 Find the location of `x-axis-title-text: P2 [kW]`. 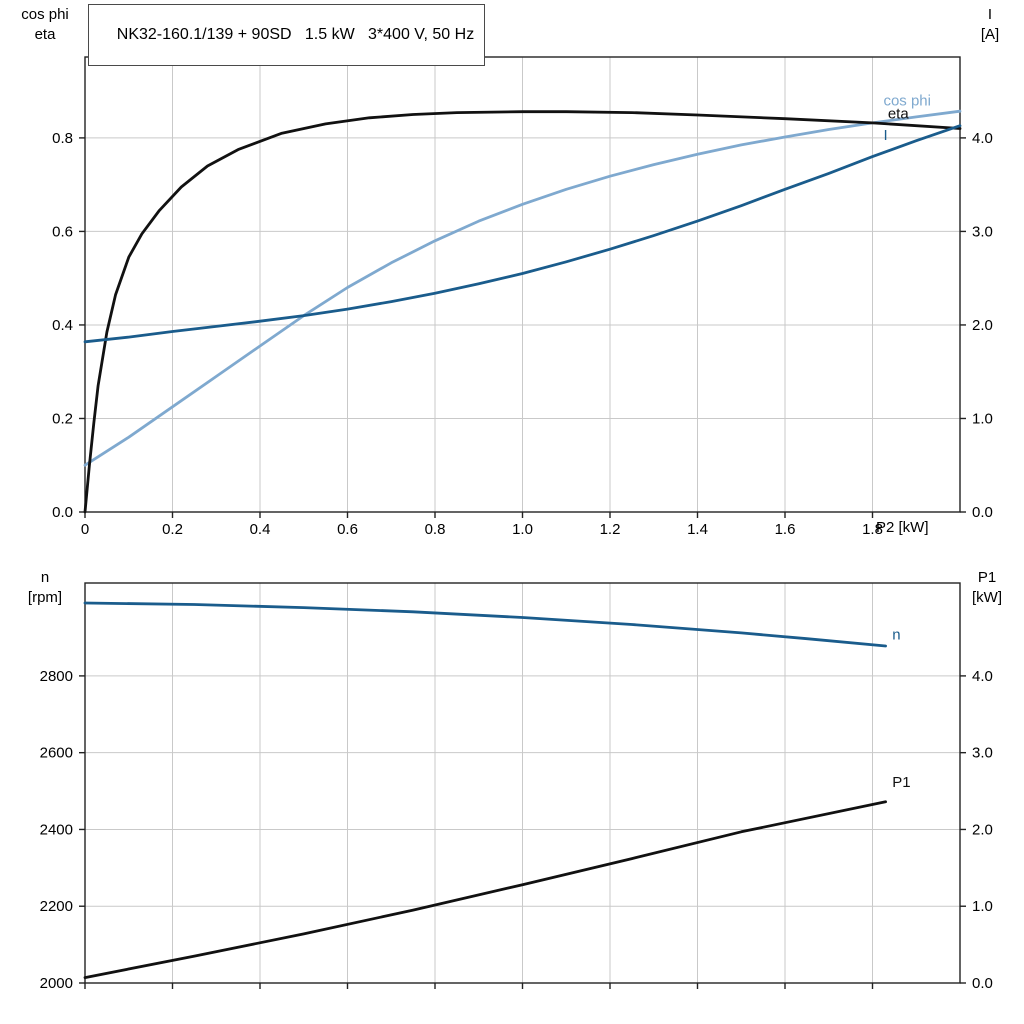

x-axis-title-text: P2 [kW] is located at coordinates (902, 527).